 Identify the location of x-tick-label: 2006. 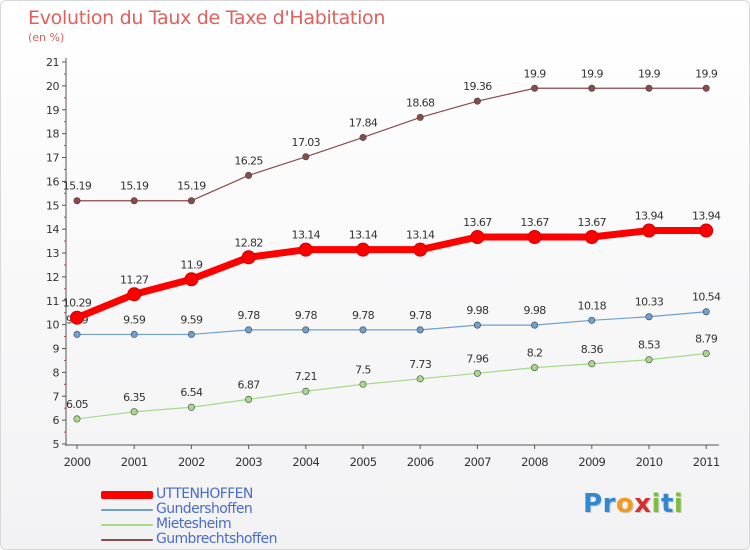
(420, 462).